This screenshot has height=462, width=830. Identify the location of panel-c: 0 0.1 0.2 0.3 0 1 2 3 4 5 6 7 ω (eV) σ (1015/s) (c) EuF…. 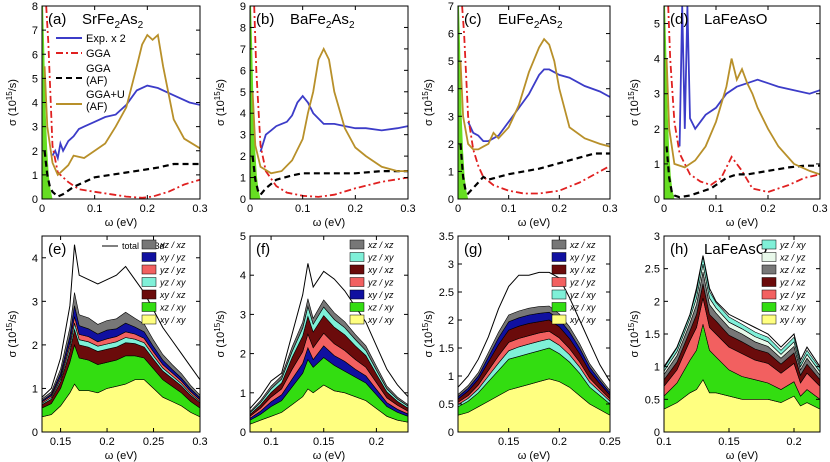
(519, 115).